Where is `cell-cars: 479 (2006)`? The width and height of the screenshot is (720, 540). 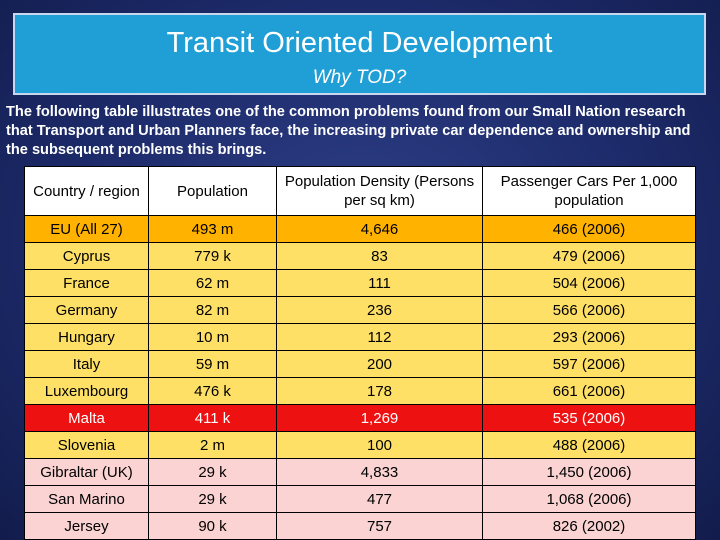
cell-cars: 479 (2006) is located at coordinates (589, 256).